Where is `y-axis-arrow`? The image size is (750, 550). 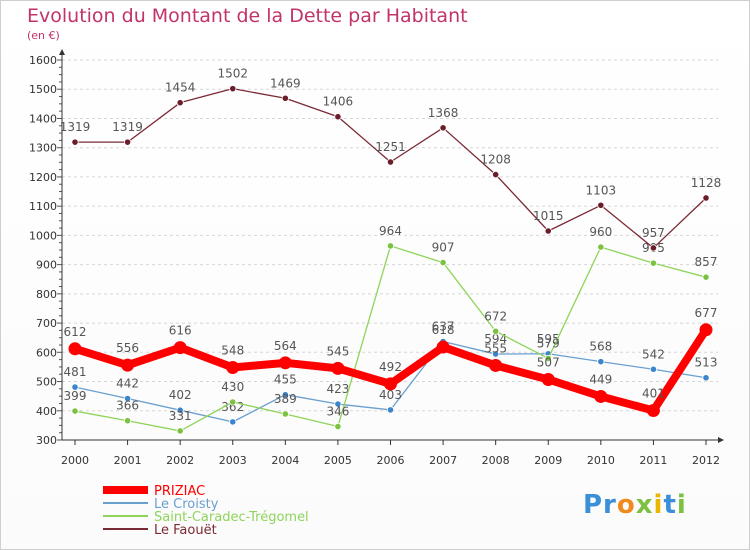 y-axis-arrow is located at coordinates (62, 52).